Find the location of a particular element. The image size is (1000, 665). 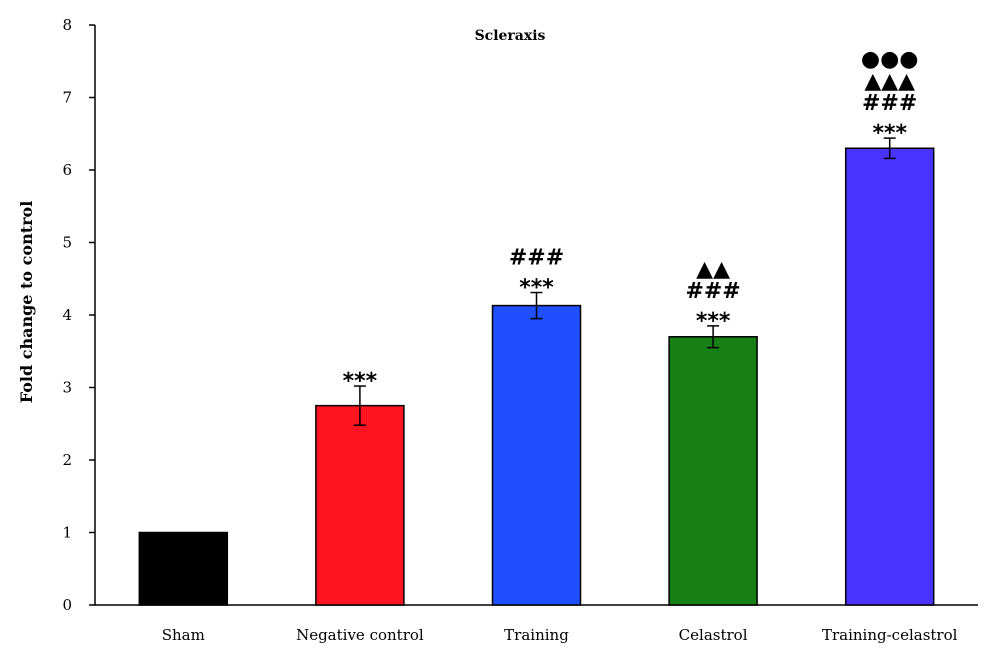

category-label: Training-celastrol is located at coordinates (890, 635).